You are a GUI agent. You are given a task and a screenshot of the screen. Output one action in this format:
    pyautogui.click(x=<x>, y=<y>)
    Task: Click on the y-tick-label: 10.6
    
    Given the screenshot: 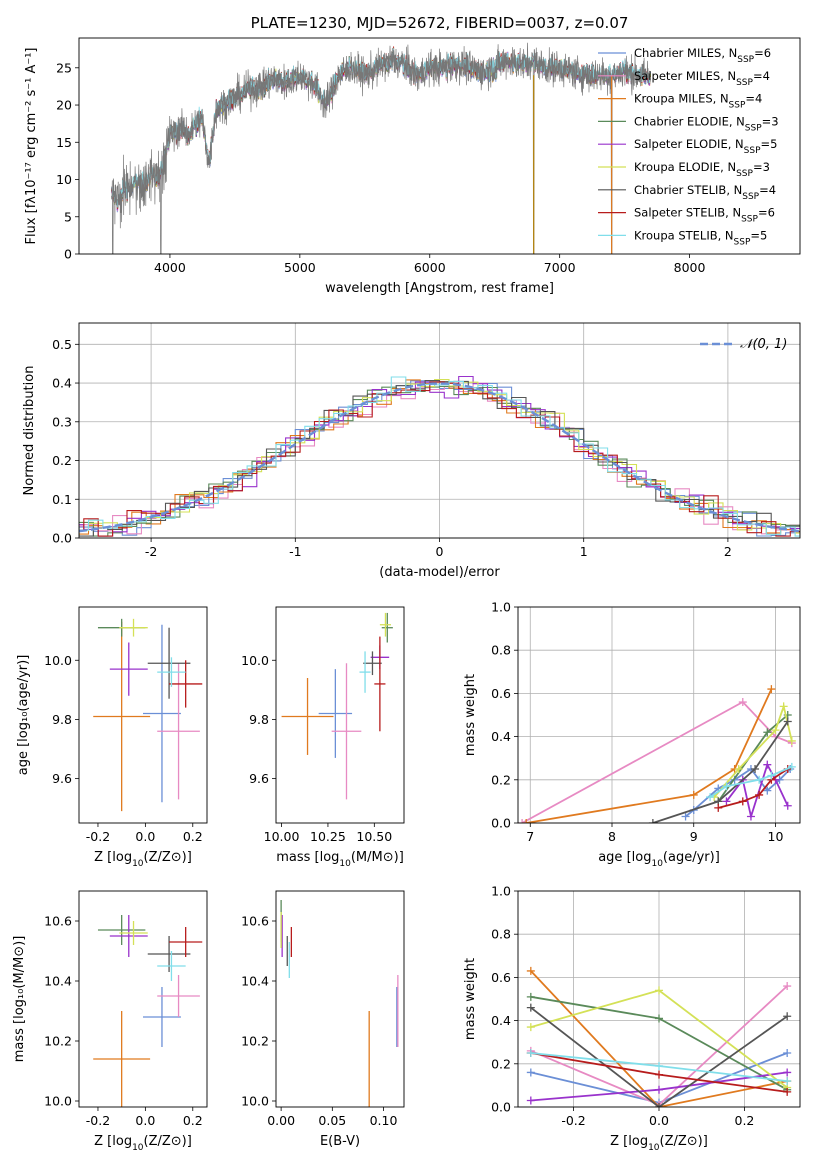 What is the action you would take?
    pyautogui.click(x=58, y=921)
    